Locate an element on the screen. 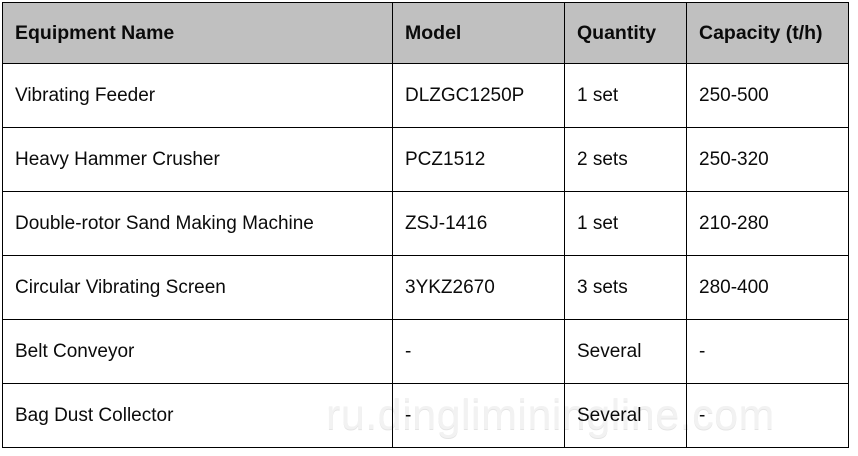  cell-capacity: 280-400 is located at coordinates (767, 287).